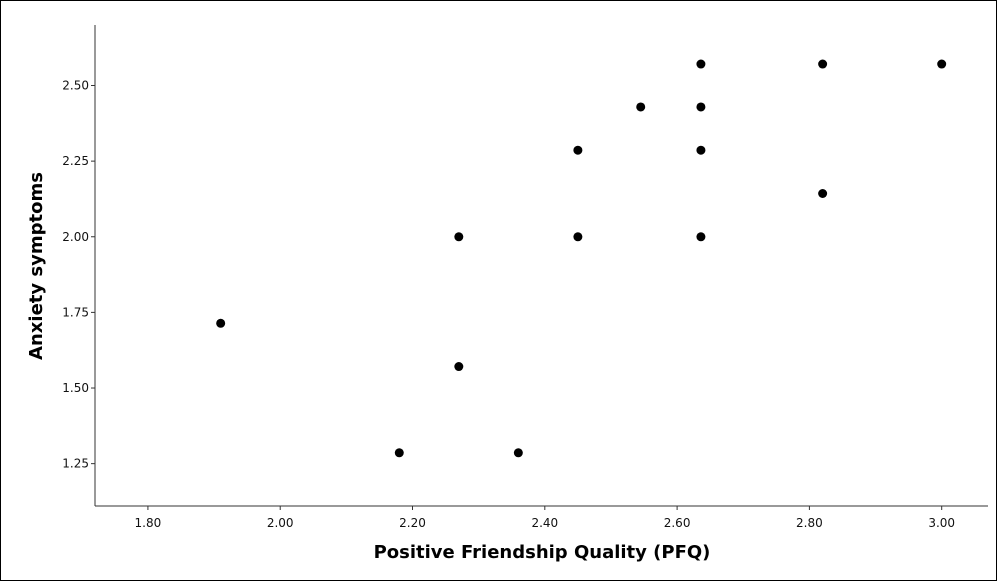  Describe the element at coordinates (75, 86) in the screenshot. I see `y-tick-label: 2.50` at that location.